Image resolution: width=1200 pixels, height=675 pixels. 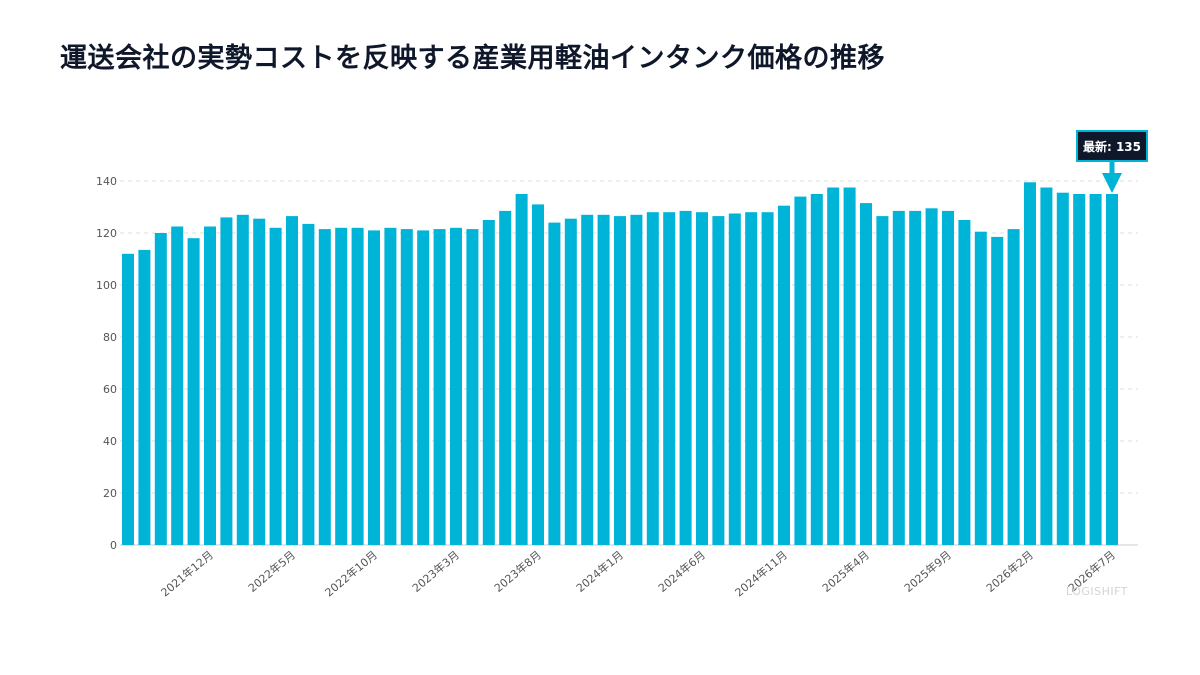 What do you see at coordinates (1112, 183) in the screenshot?
I see `latest-arrow-head` at bounding box center [1112, 183].